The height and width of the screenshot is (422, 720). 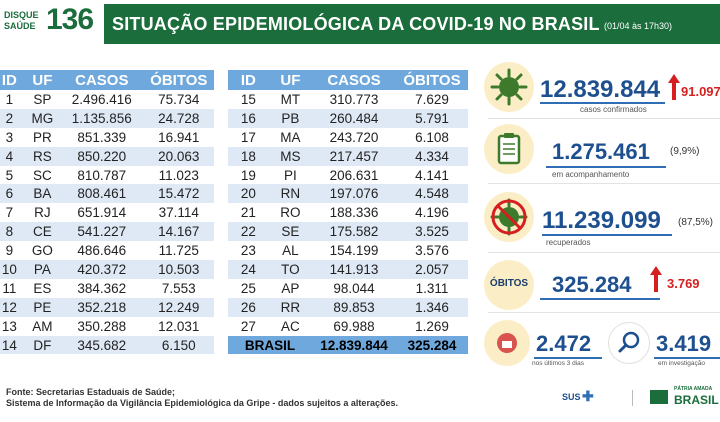 What do you see at coordinates (248, 118) in the screenshot?
I see `cell-id: 16` at bounding box center [248, 118].